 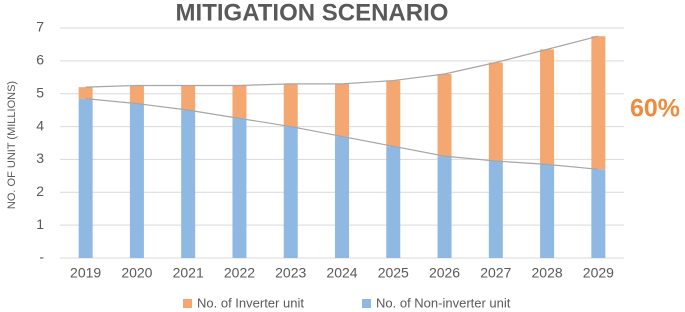 I want to click on x-tick-label: 2020, so click(x=136, y=273).